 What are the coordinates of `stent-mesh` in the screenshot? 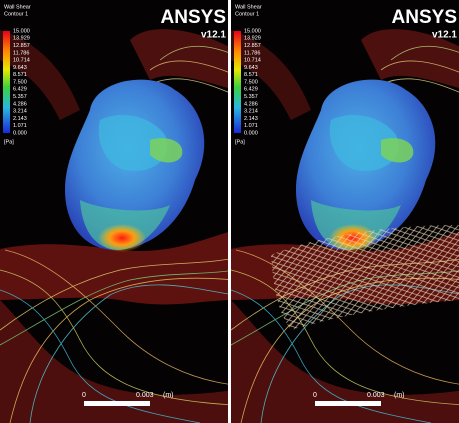 It's located at (365, 277).